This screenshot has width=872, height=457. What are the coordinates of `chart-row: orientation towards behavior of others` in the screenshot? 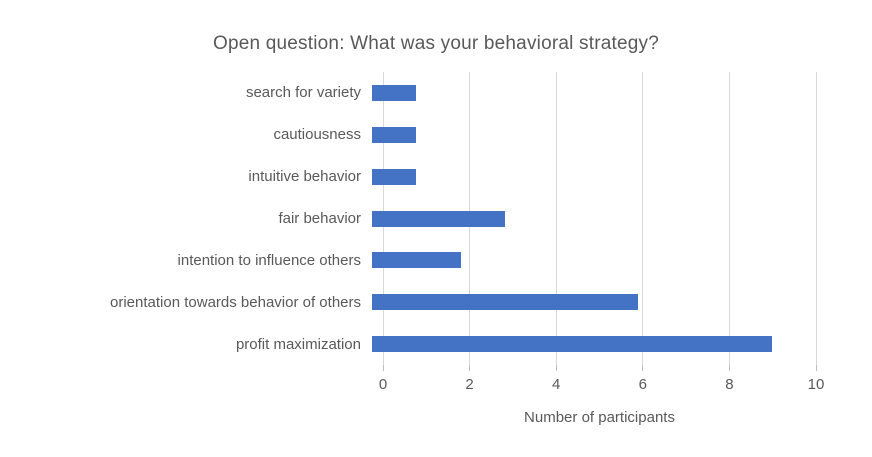 It's located at (408, 302).